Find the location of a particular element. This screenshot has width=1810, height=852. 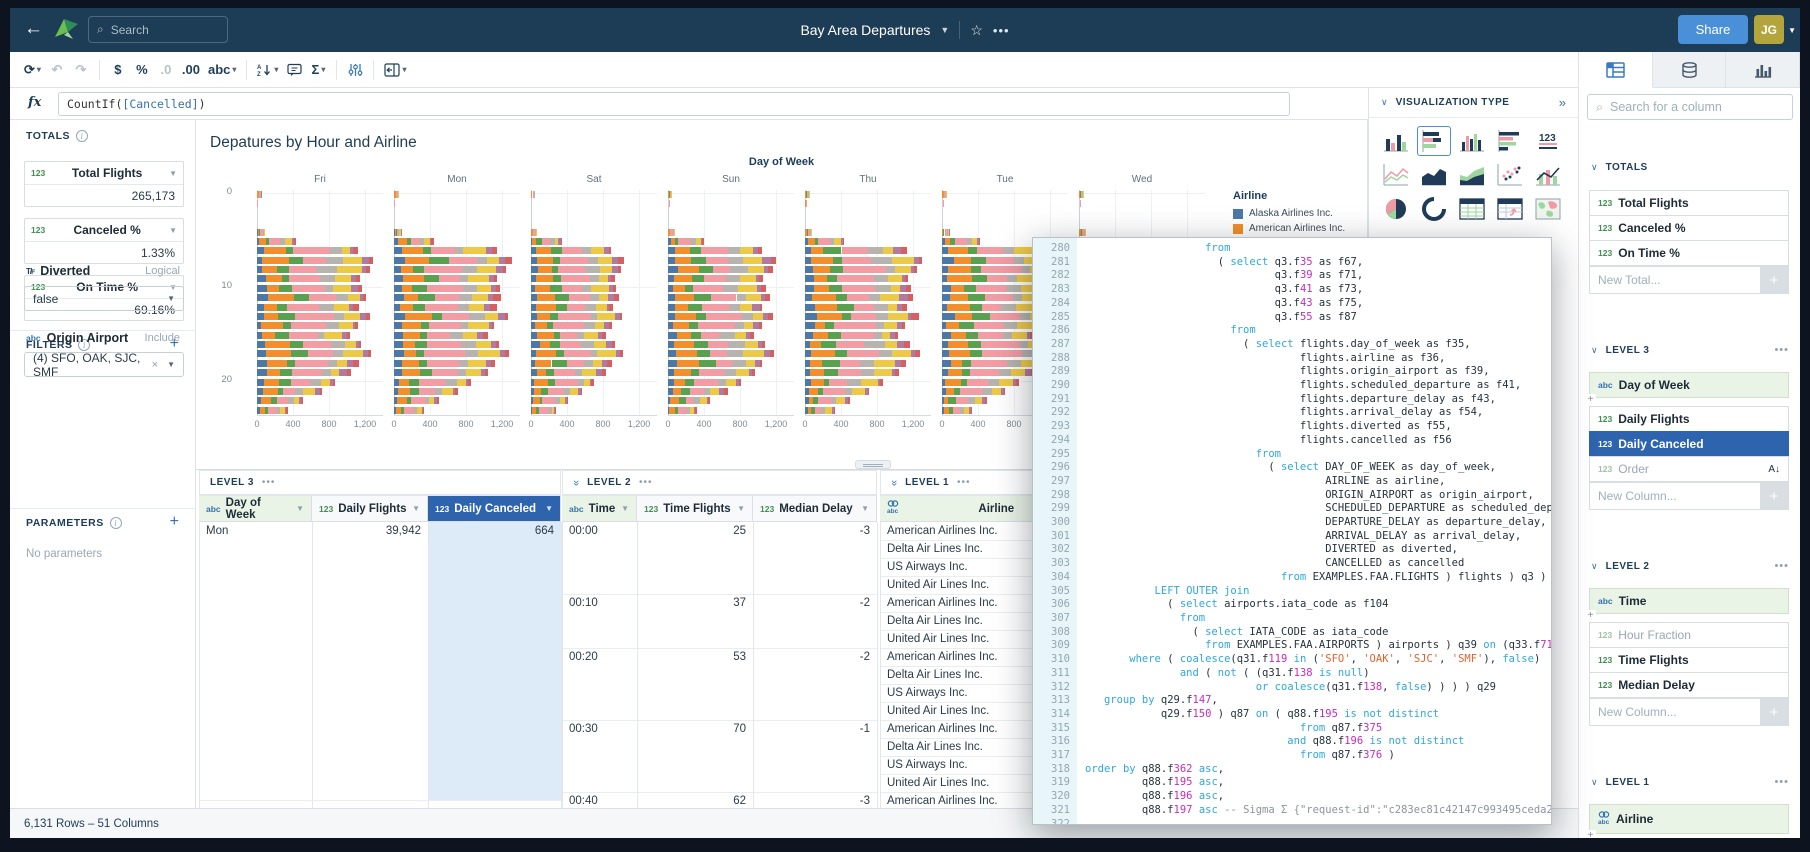

bar-chart-icon is located at coordinates (1396, 141).